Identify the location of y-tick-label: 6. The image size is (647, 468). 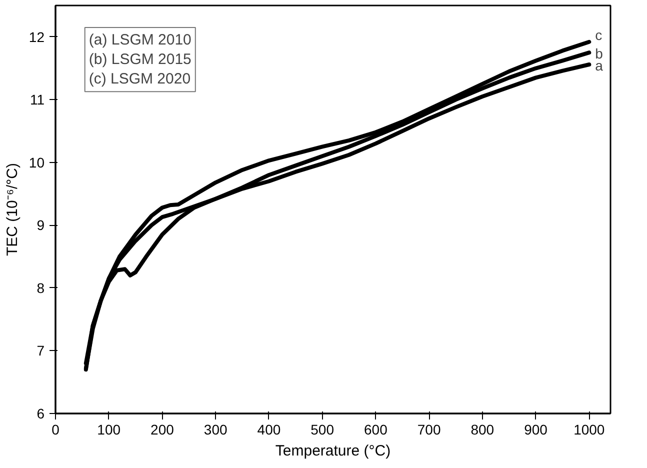
(40, 414).